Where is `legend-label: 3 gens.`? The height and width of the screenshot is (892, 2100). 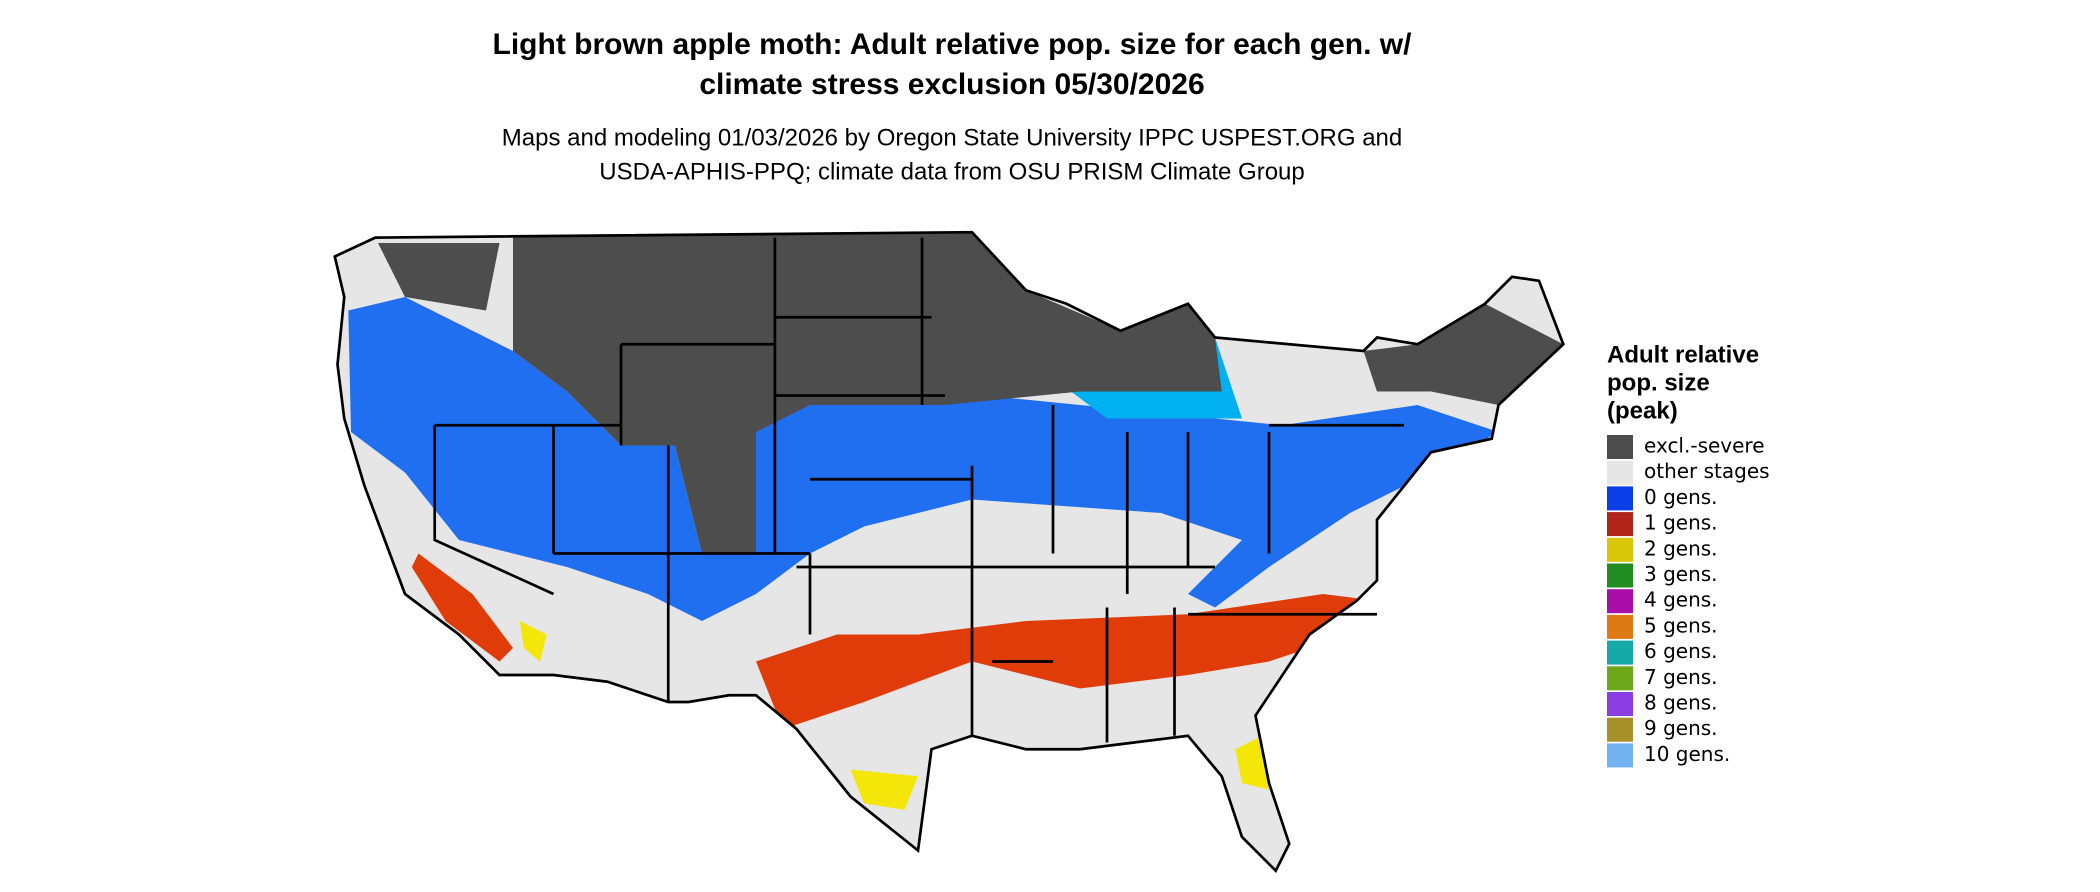
legend-label: 3 gens. is located at coordinates (1681, 574).